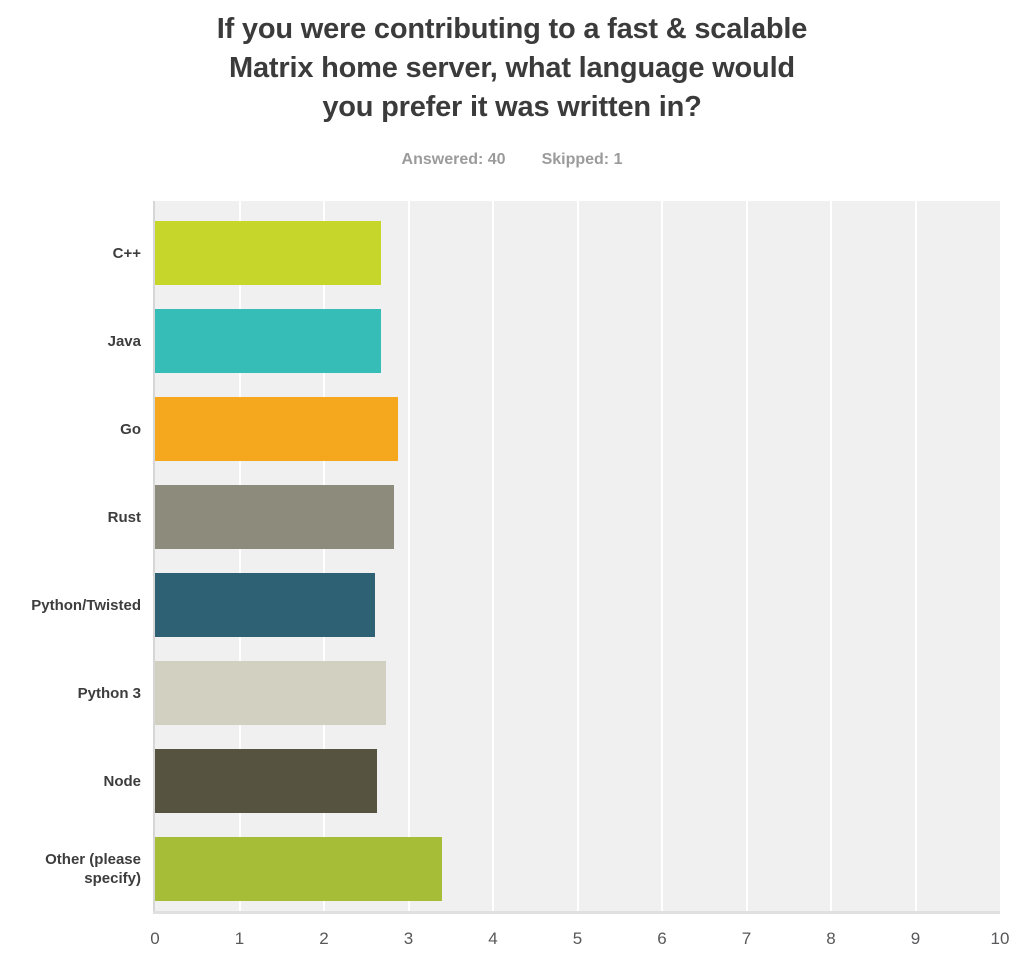 This screenshot has height=968, width=1024. Describe the element at coordinates (124, 517) in the screenshot. I see `category-label: Rust` at that location.